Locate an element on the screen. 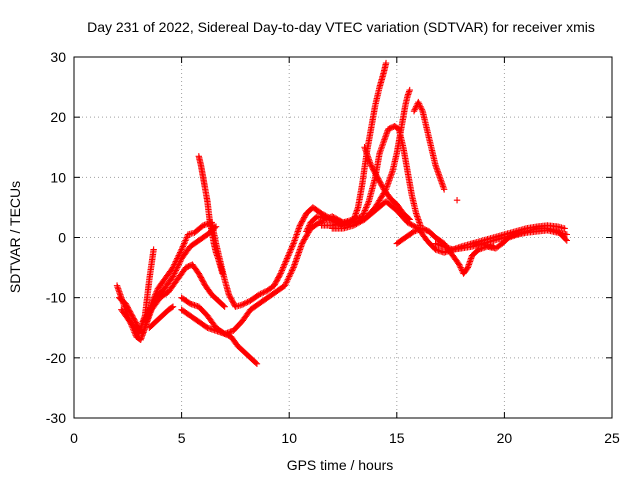  y-tick-label: -20 is located at coordinates (56, 358).